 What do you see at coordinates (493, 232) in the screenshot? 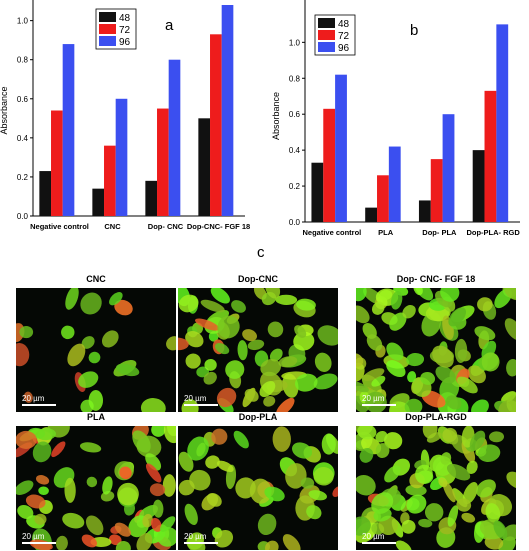
I see `x-tick-label: Dop-PLA- RGD` at bounding box center [493, 232].